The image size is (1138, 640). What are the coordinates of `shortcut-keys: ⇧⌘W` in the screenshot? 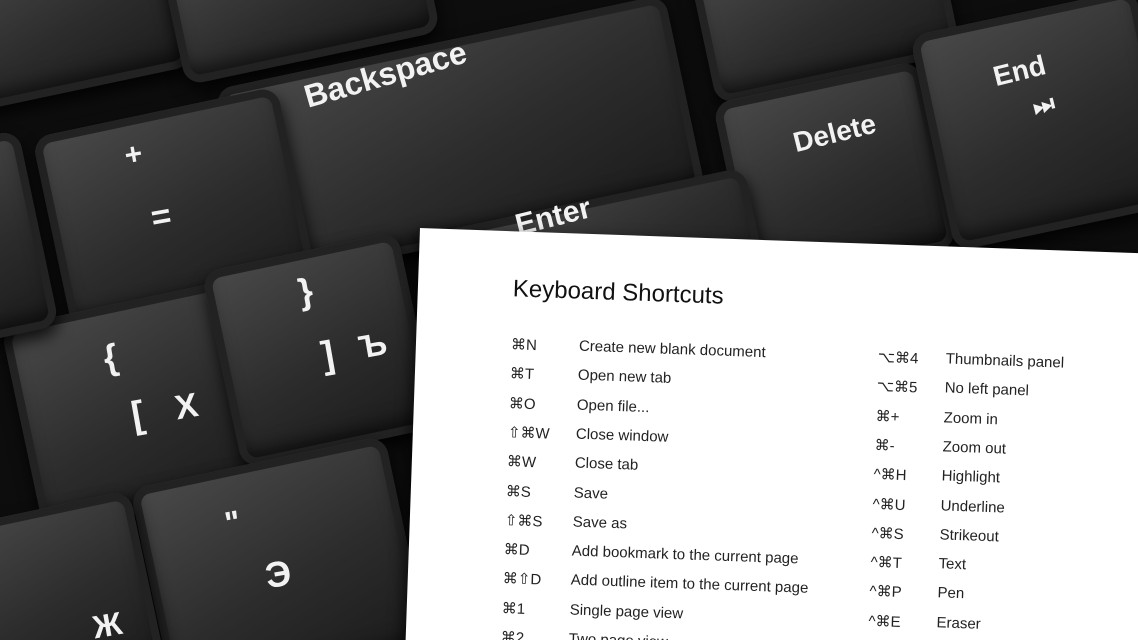 It's located at (528, 433).